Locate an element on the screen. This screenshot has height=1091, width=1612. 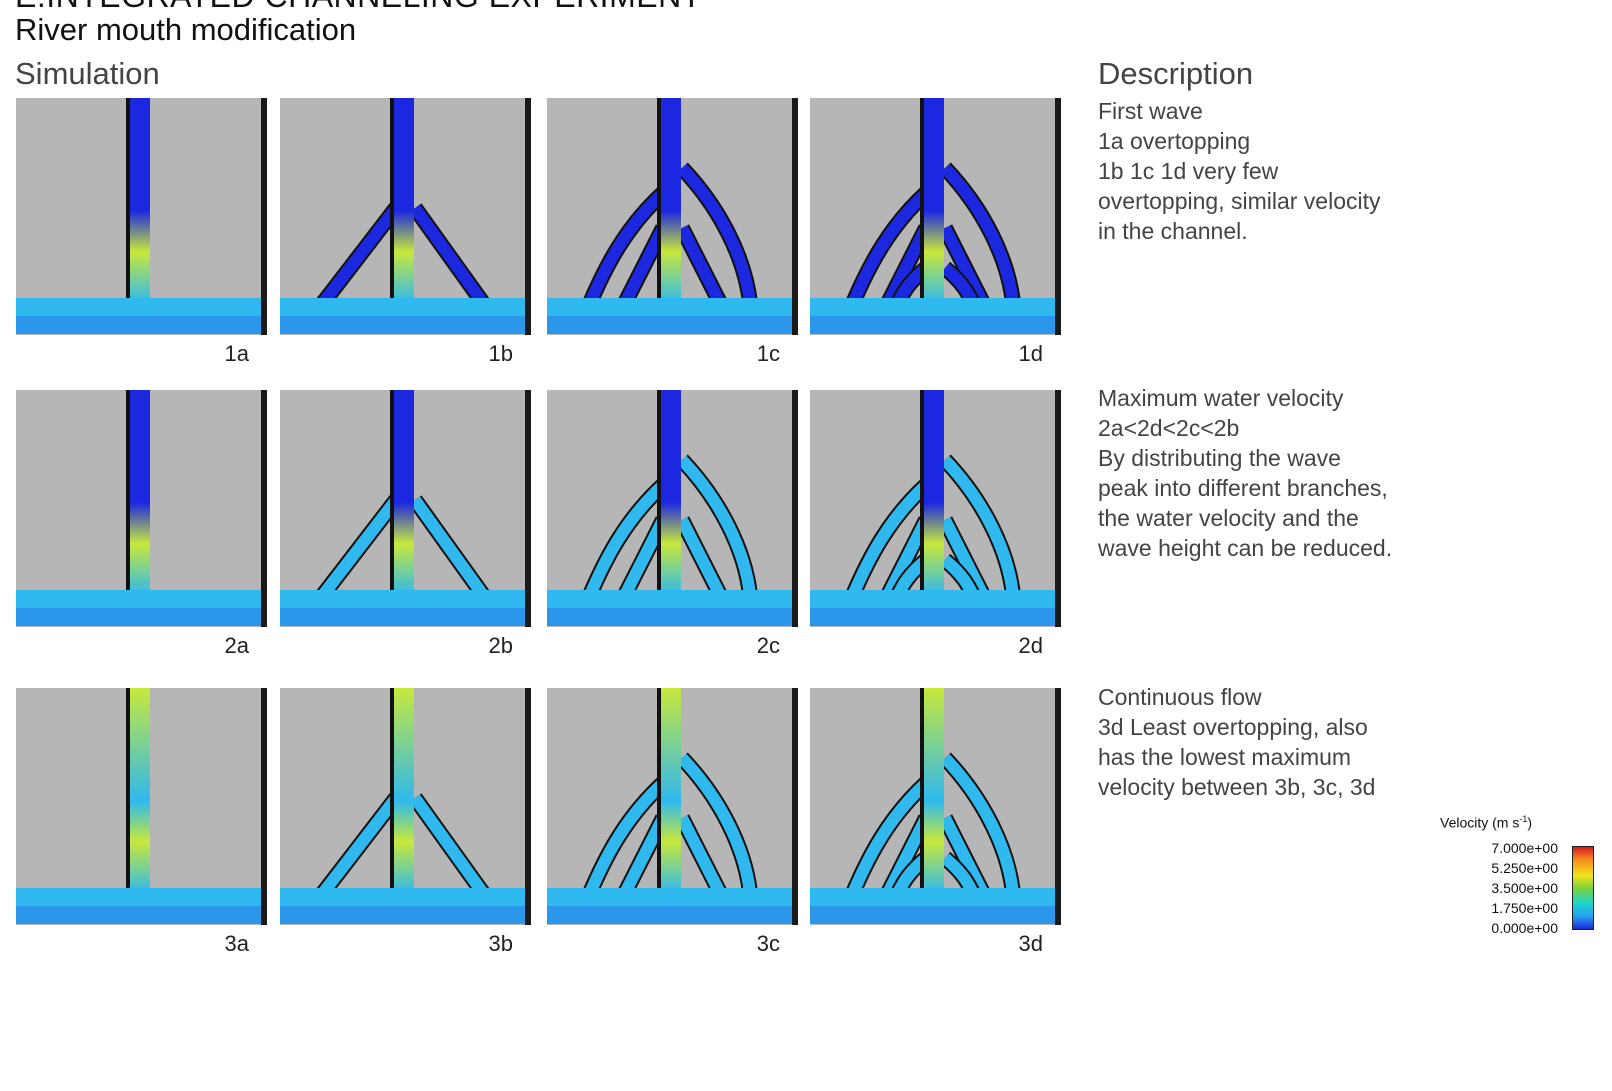
panel-label: 1b is located at coordinates (500, 353).